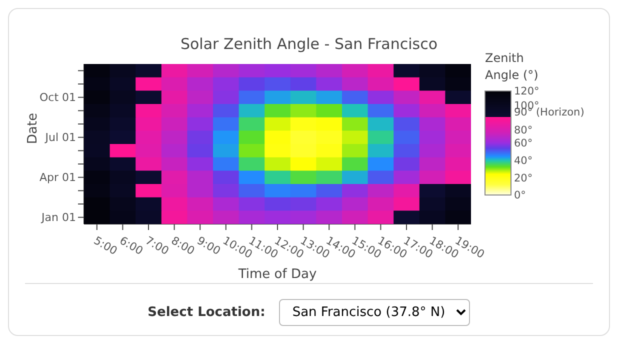 This screenshot has height=345, width=620. I want to click on text: Select Location:, so click(207, 312).